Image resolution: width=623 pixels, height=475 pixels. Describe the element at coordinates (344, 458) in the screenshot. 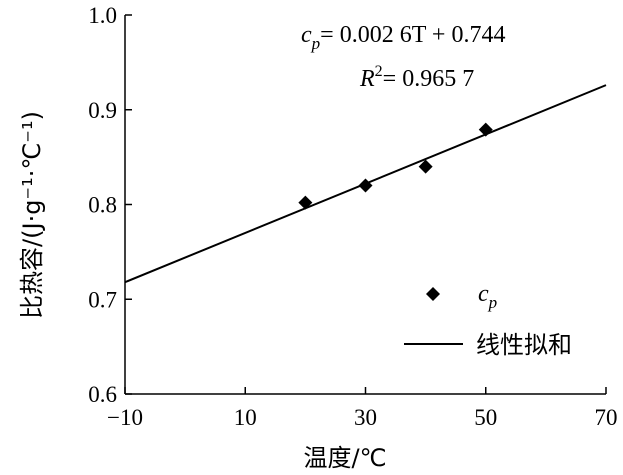

I see `x-axis-title: 温度/℃` at that location.